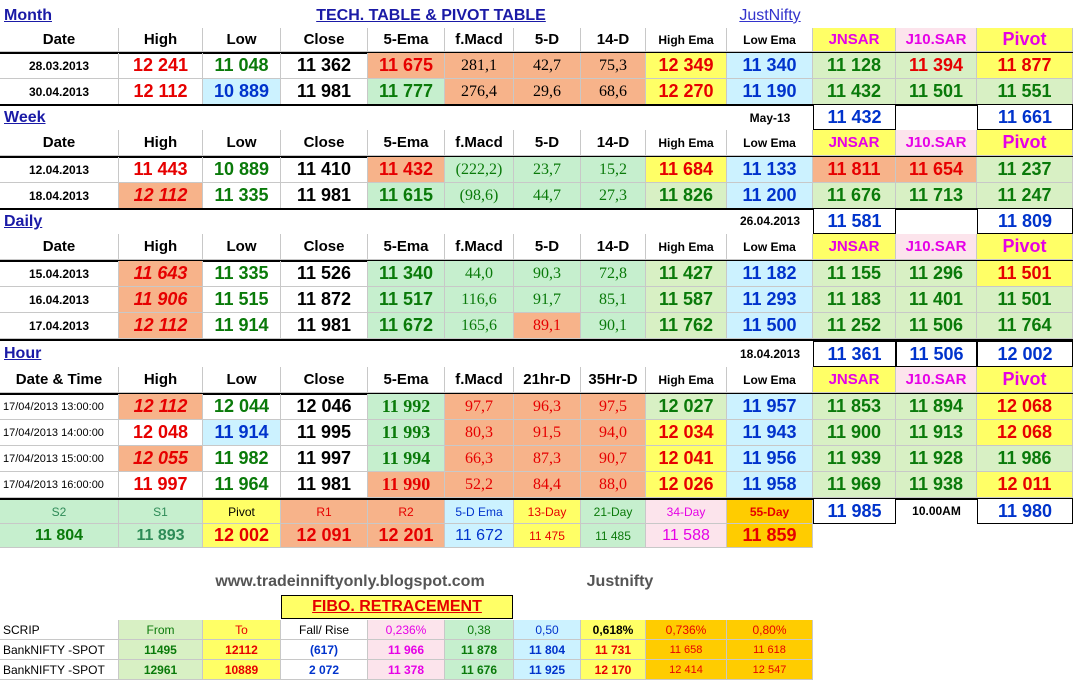 Image resolution: width=1073 pixels, height=680 pixels. I want to click on data-cell: 11 500, so click(770, 326).